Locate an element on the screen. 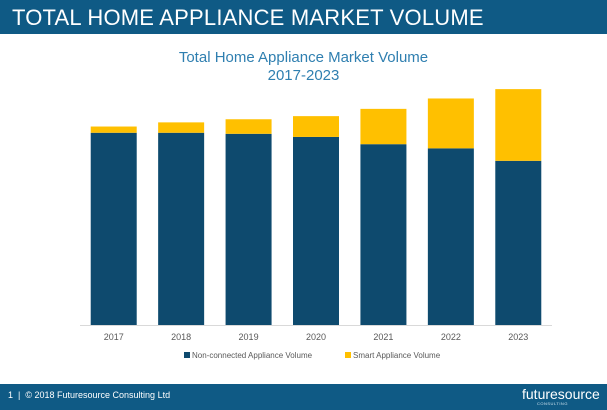  page-number: 1 is located at coordinates (11, 395).